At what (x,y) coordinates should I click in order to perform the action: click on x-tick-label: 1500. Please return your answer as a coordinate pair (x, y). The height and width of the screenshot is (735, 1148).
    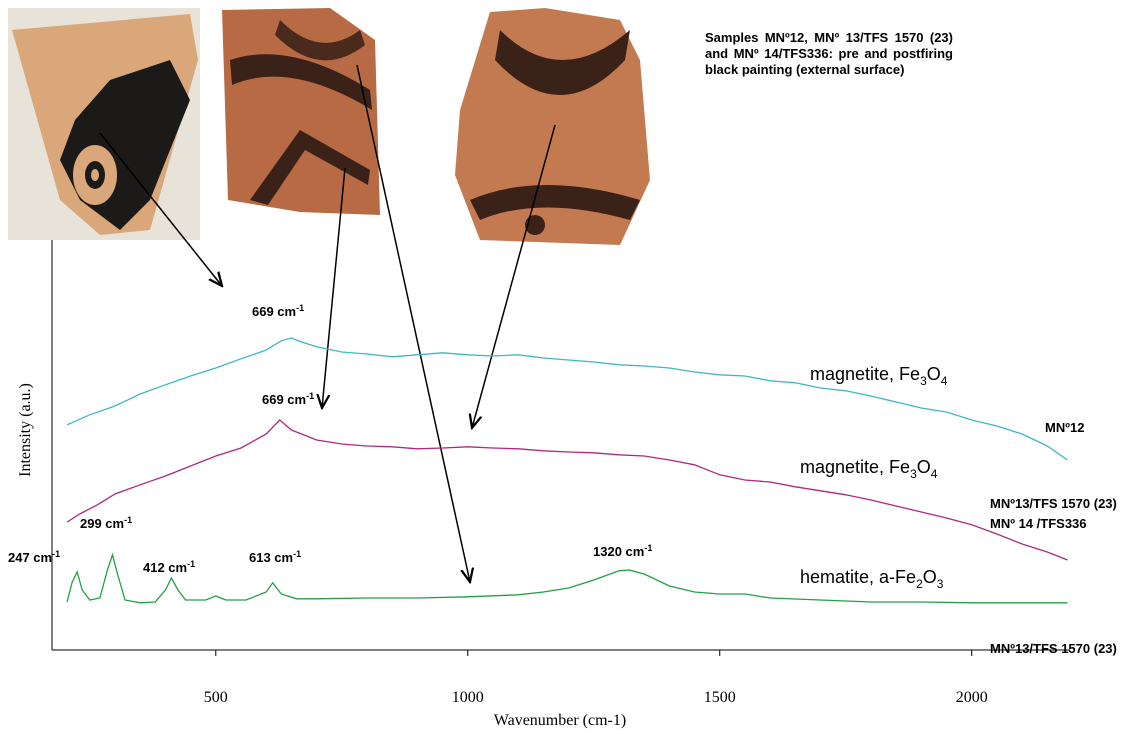
    Looking at the image, I should click on (720, 697).